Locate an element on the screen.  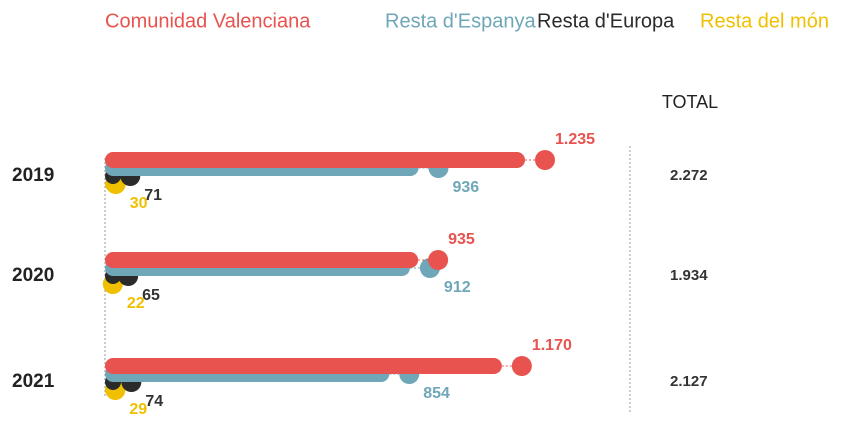
year-label: 2021 is located at coordinates (33, 381).